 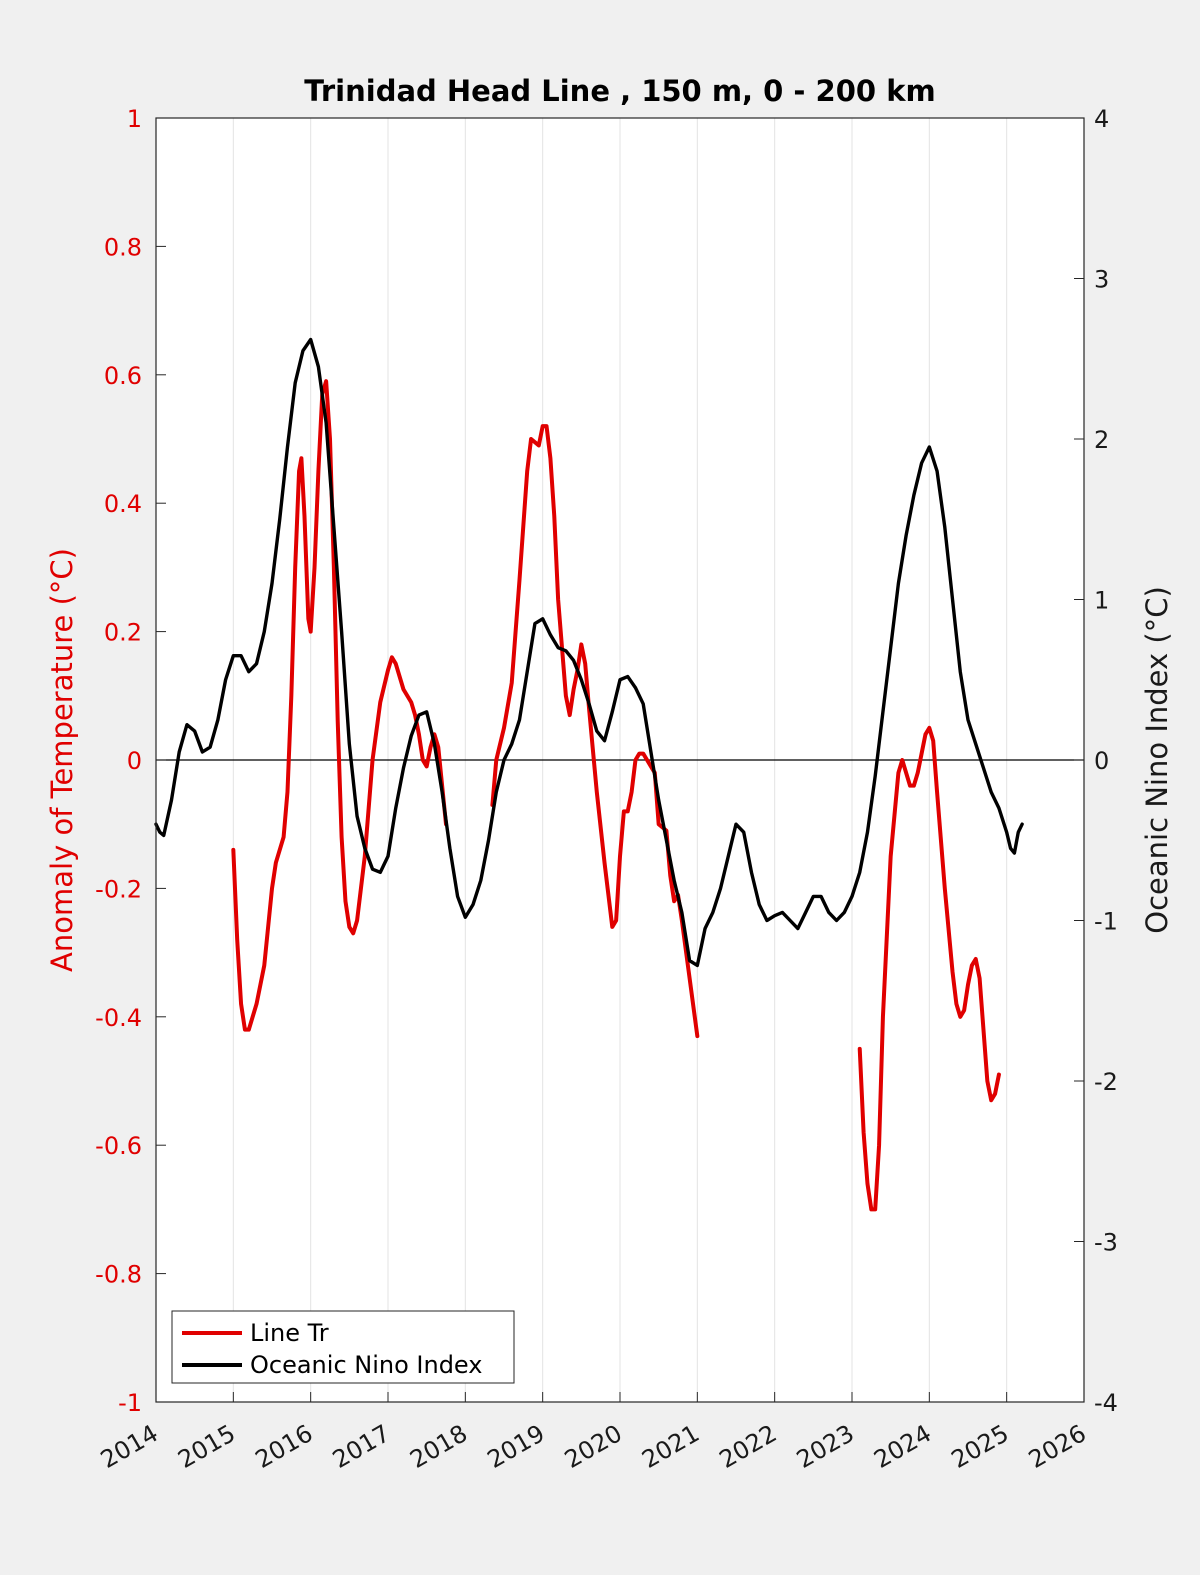 I want to click on legend-box, so click(x=343, y=1347).